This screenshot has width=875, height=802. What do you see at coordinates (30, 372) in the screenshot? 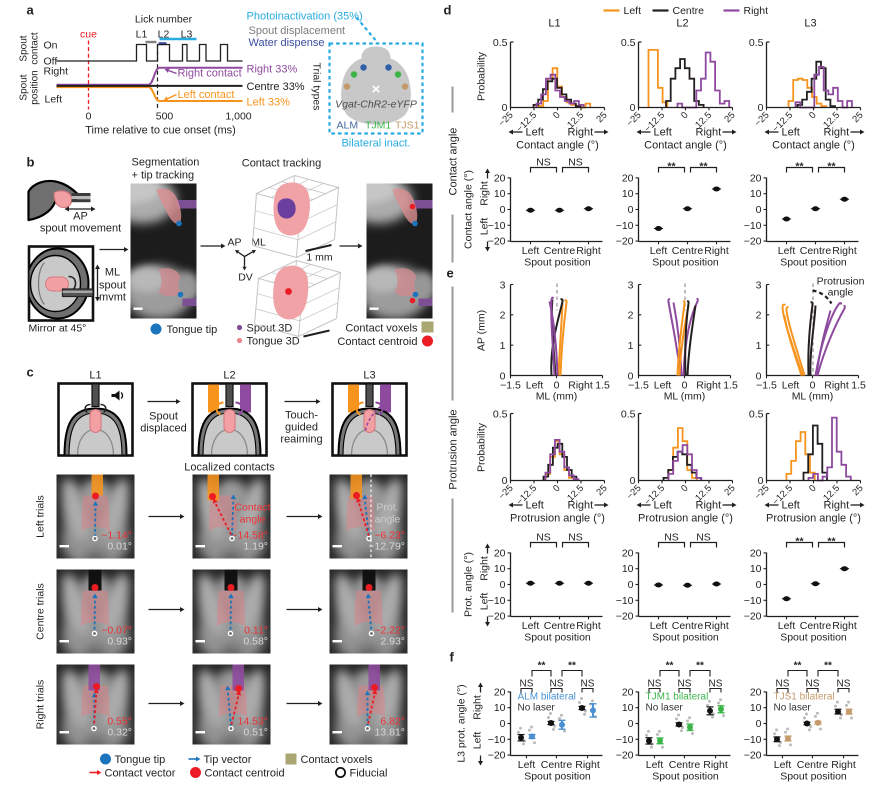
I see `svg-text: c` at bounding box center [30, 372].